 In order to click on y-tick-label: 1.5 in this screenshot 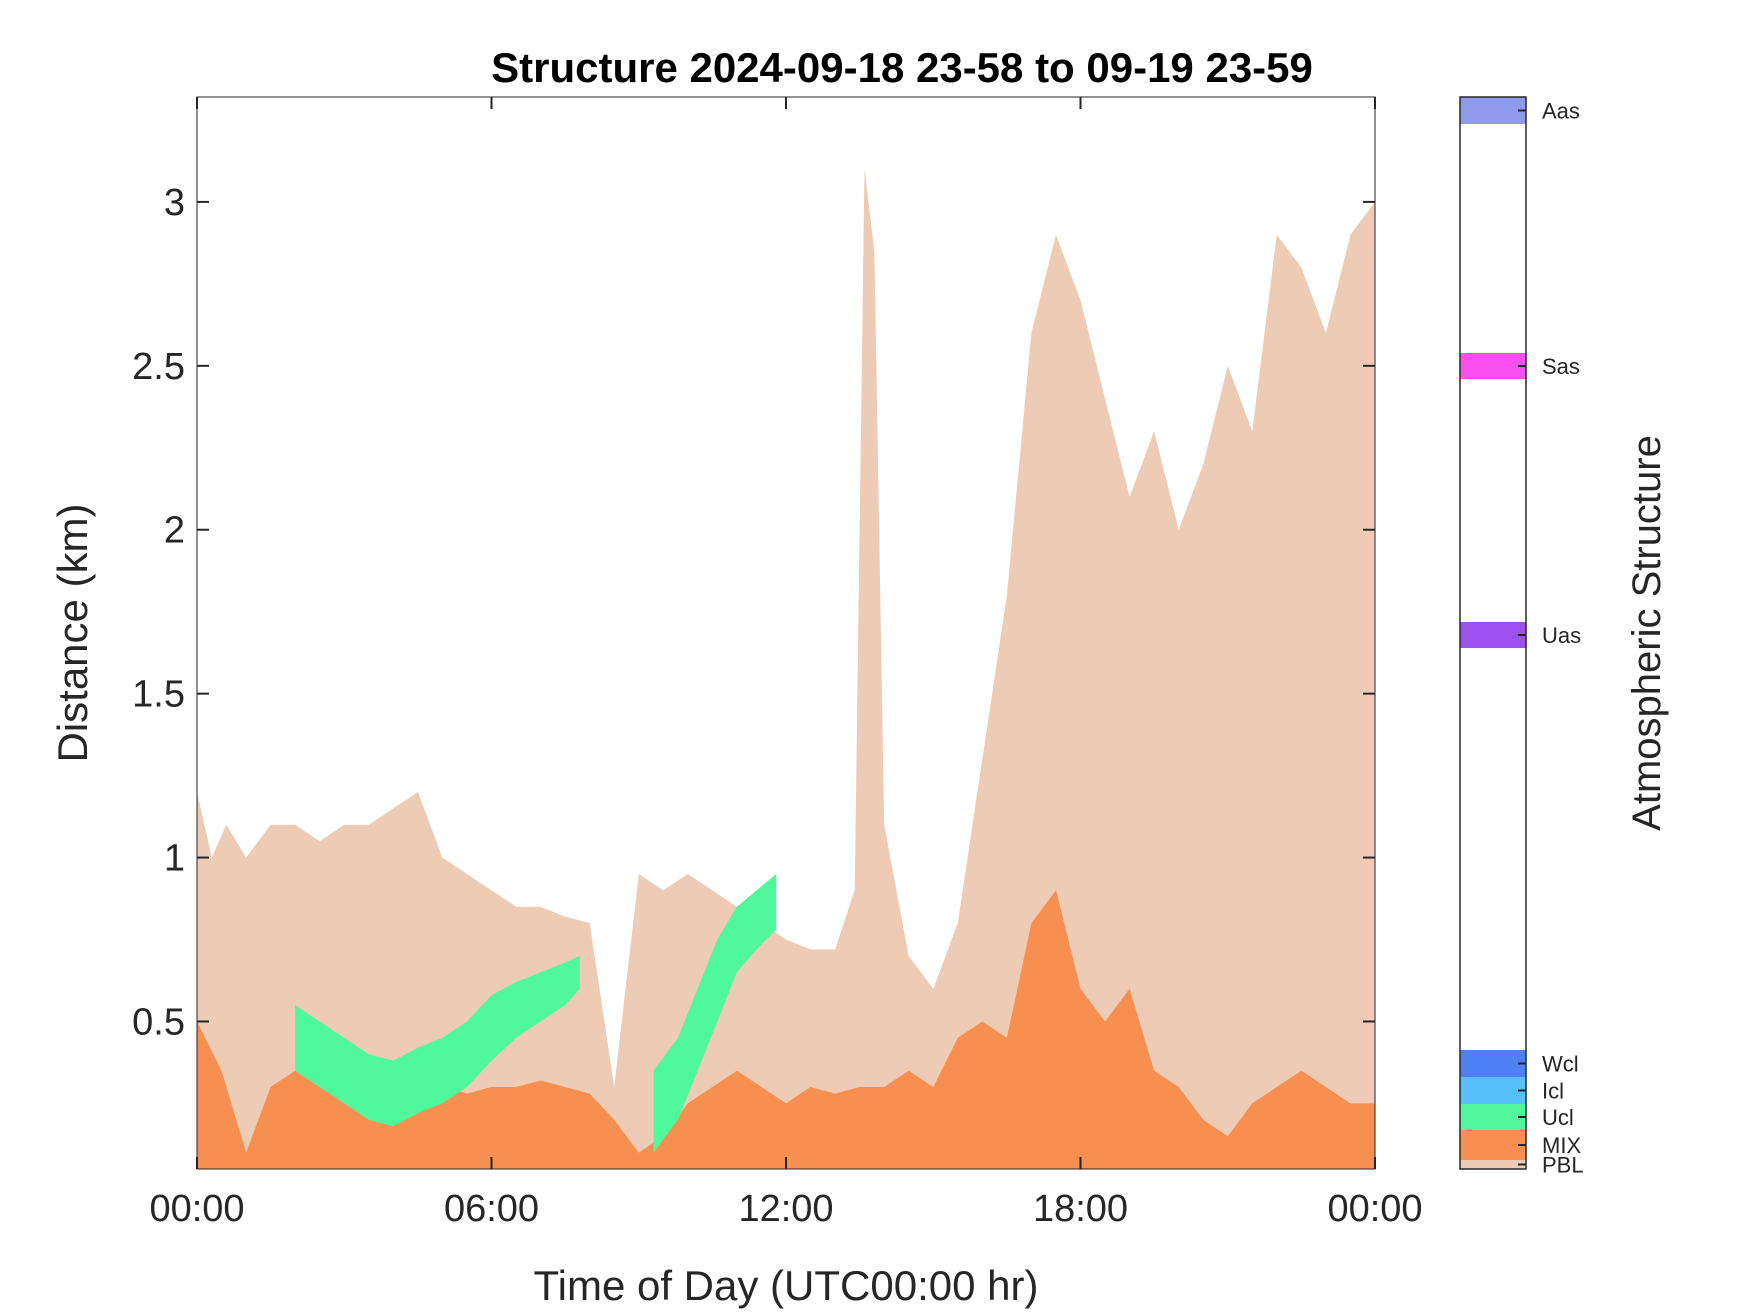, I will do `click(158, 695)`.